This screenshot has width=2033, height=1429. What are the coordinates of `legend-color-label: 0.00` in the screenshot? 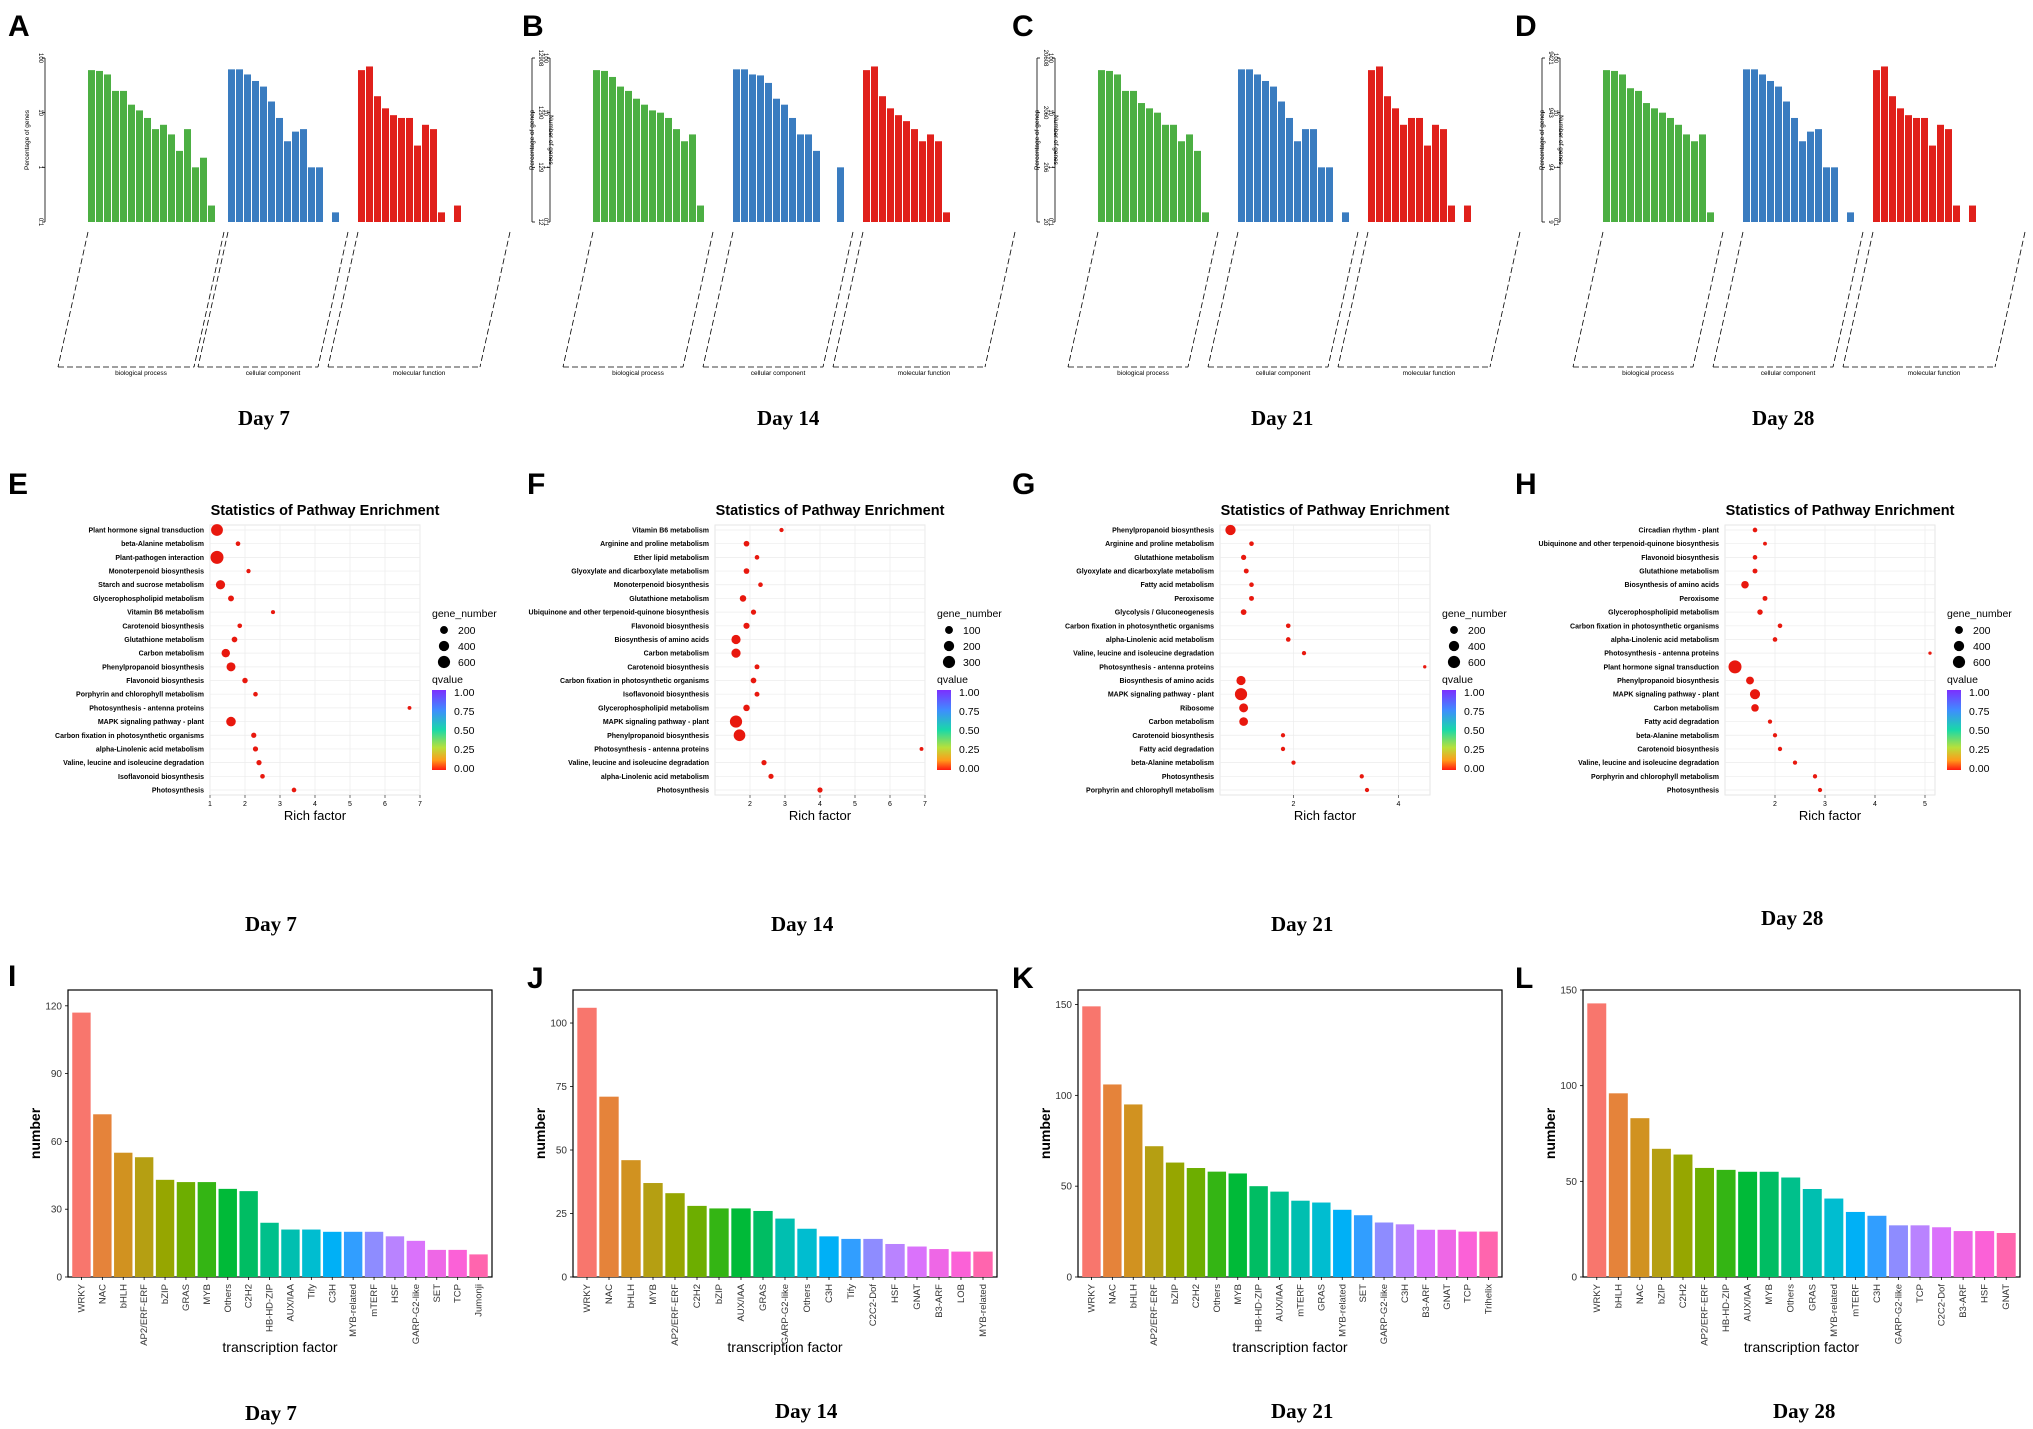 It's located at (464, 769).